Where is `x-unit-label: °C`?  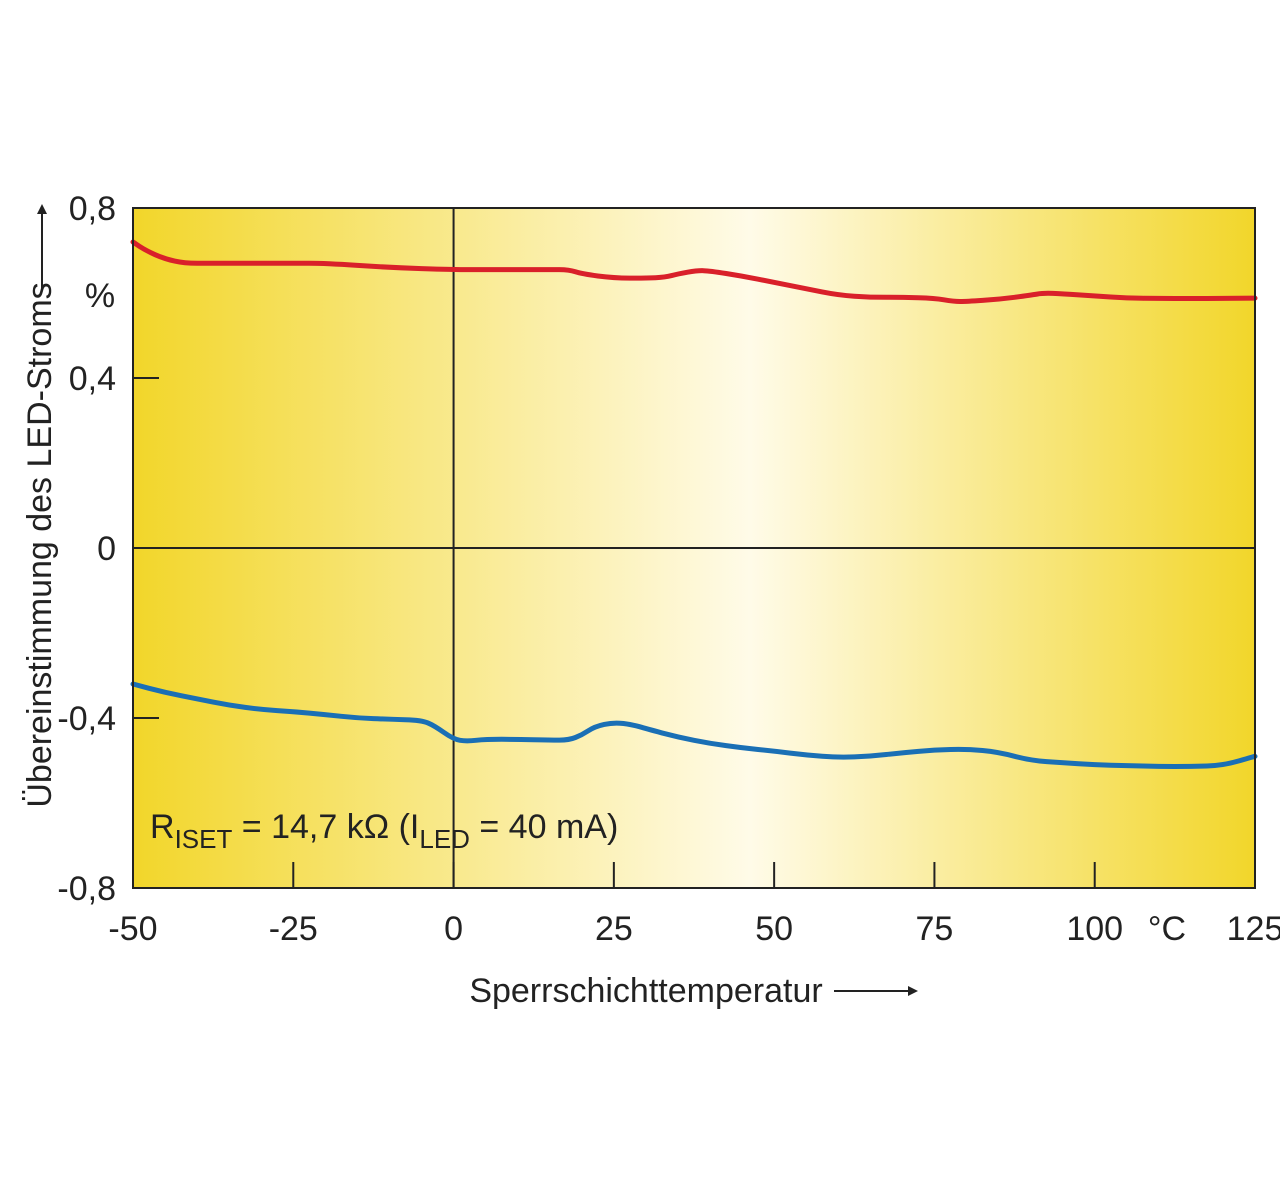 x-unit-label: °C is located at coordinates (1167, 929).